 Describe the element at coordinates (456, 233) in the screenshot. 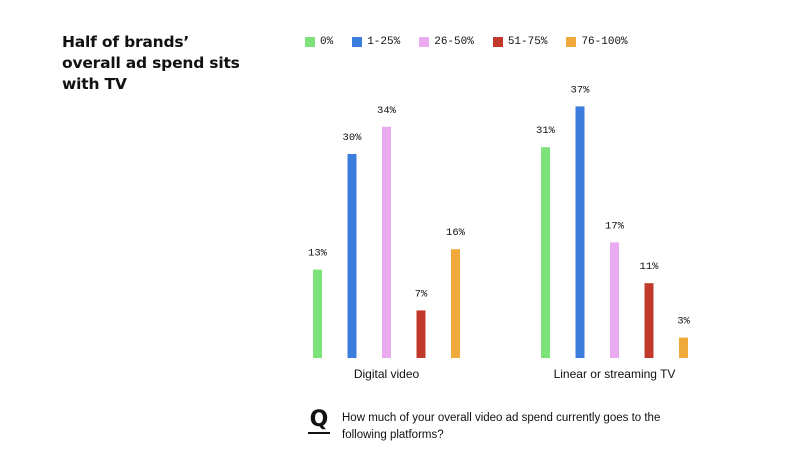

I see `data-label: 16%` at that location.